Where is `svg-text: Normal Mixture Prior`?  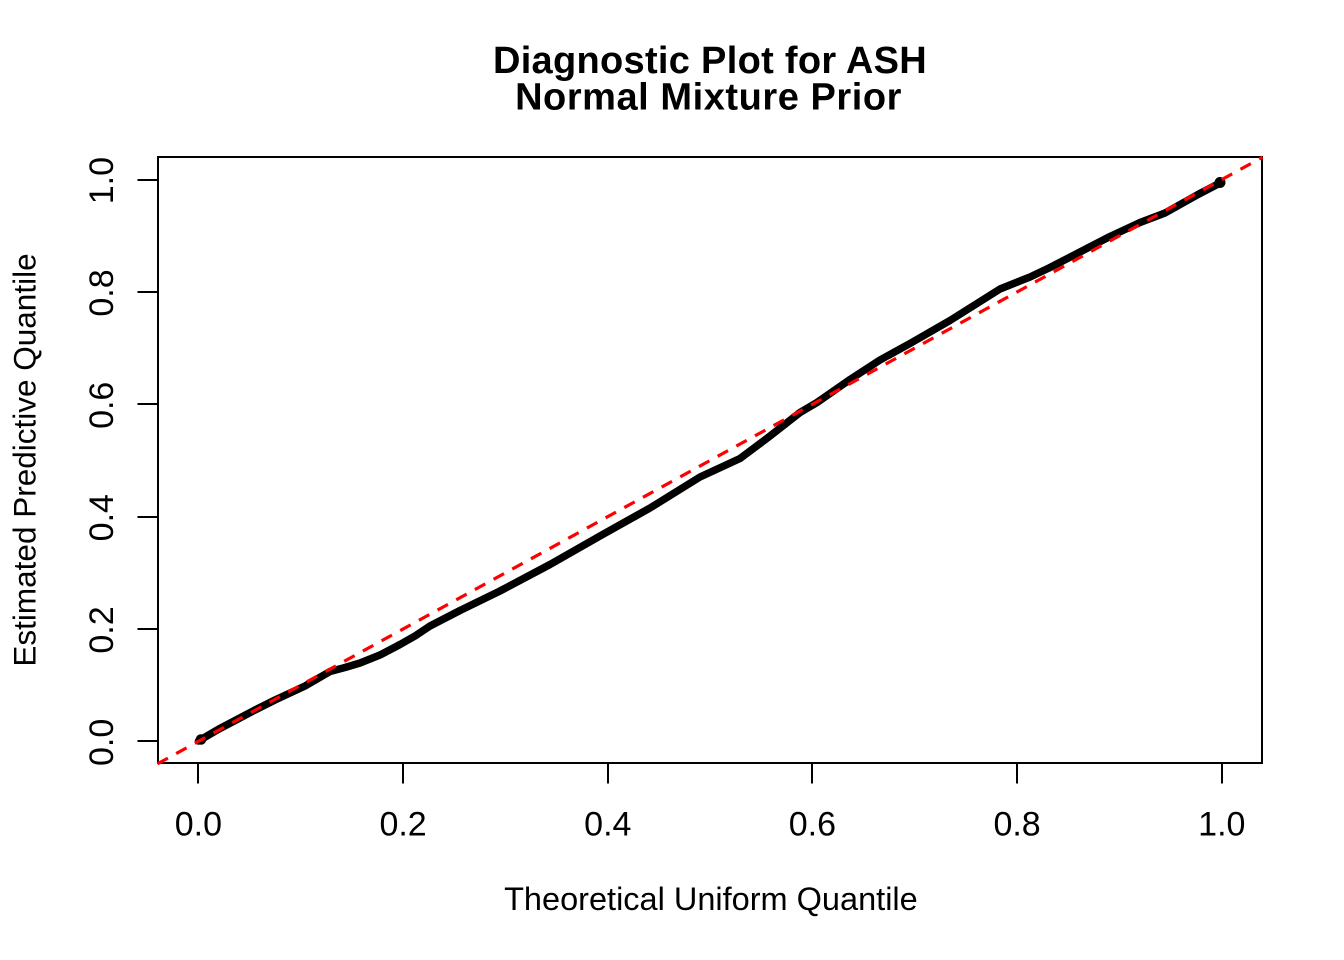 svg-text: Normal Mixture Prior is located at coordinates (708, 98).